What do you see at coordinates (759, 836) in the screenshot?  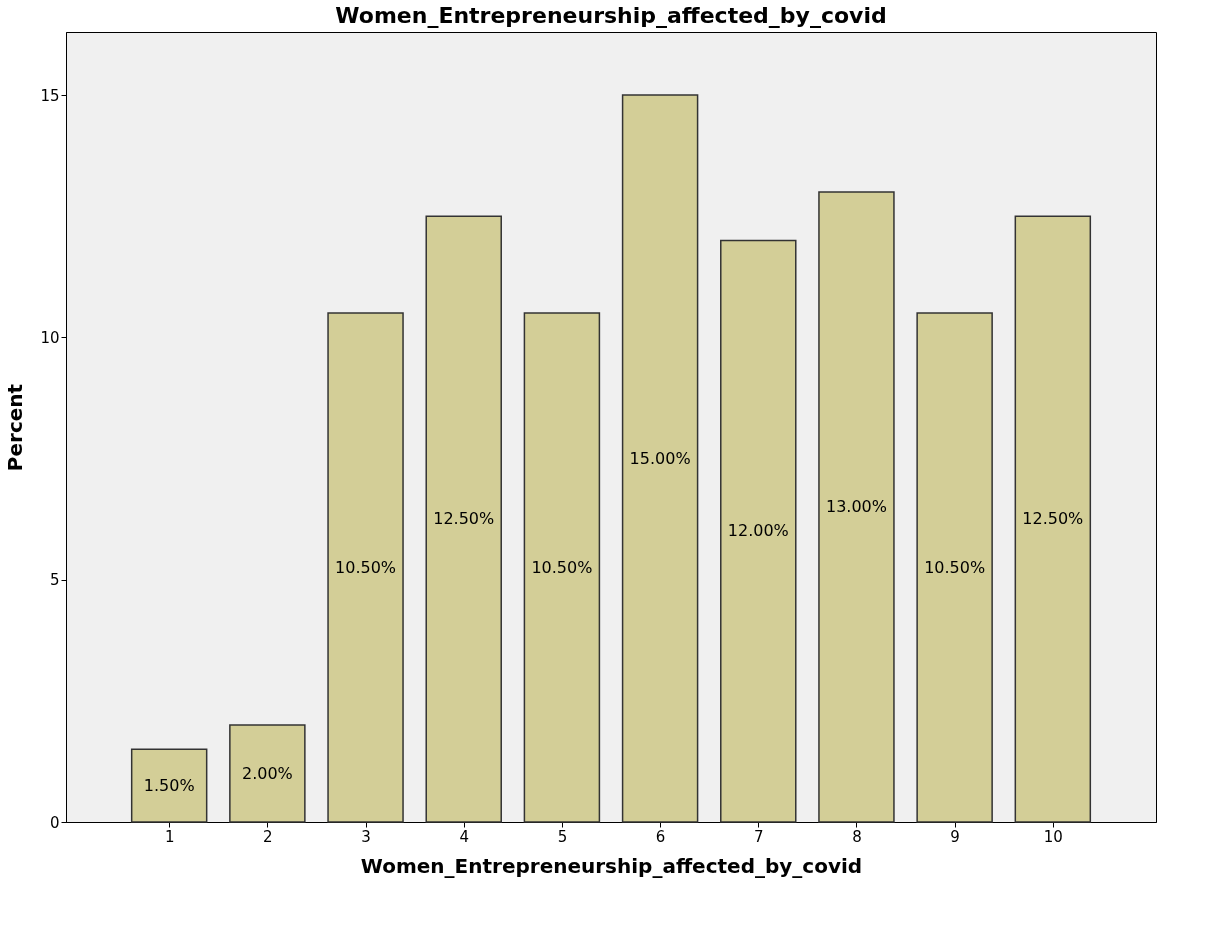 I see `x-tick-label: 7` at bounding box center [759, 836].